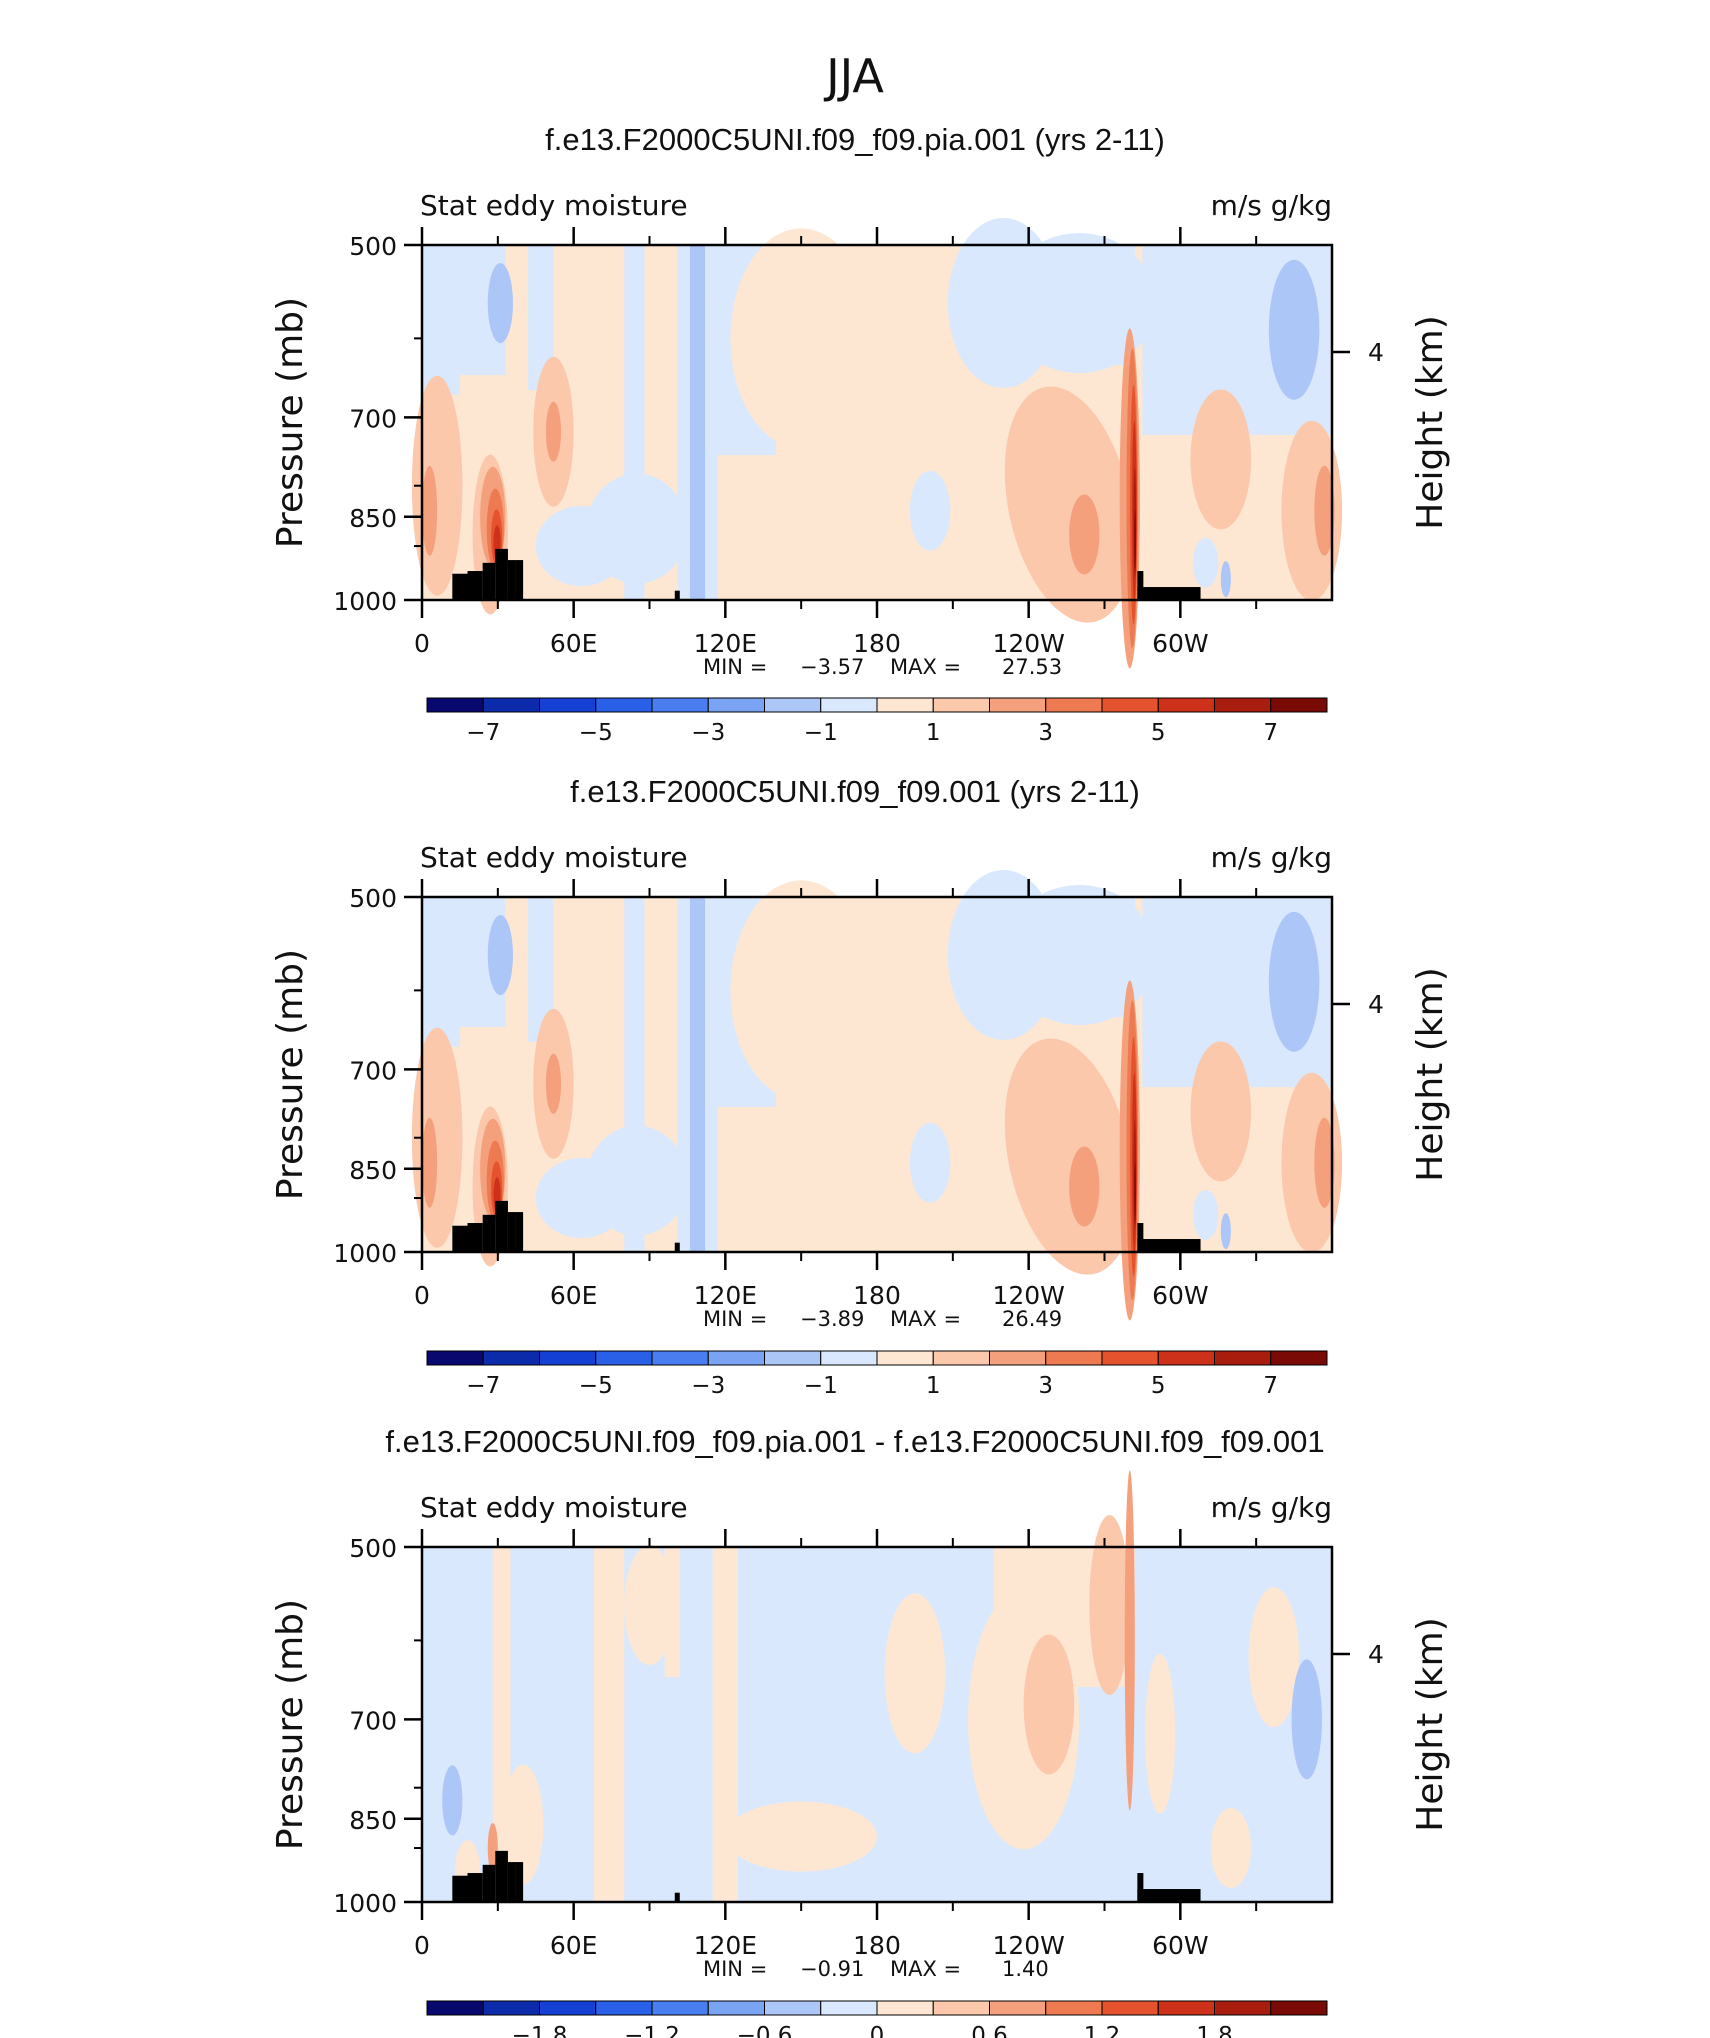 This screenshot has height=2038, width=1710. I want to click on colorbar-label: 1.8, so click(1214, 2030).